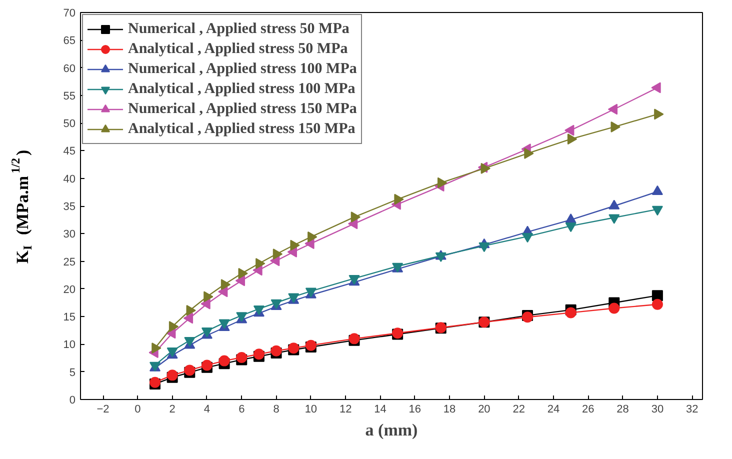 The image size is (732, 459). Describe the element at coordinates (69, 318) in the screenshot. I see `y-tick-label: 15` at that location.